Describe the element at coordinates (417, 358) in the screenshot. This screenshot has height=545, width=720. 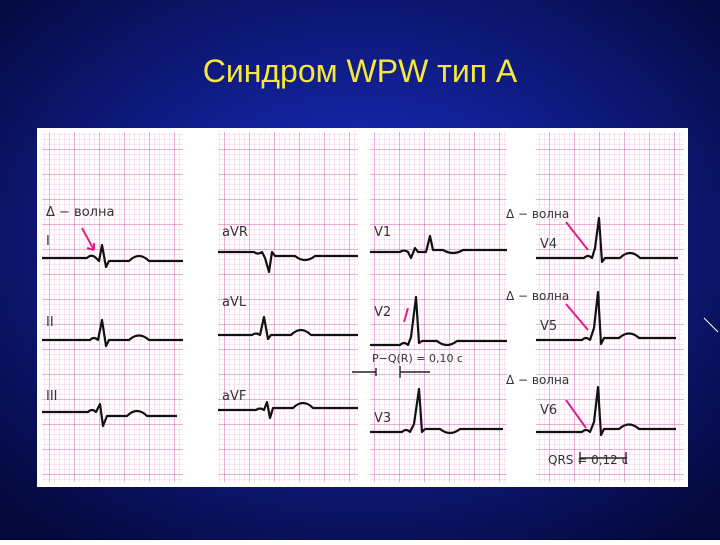
I see `pq-label: P−Q(R) = 0,10 c` at that location.